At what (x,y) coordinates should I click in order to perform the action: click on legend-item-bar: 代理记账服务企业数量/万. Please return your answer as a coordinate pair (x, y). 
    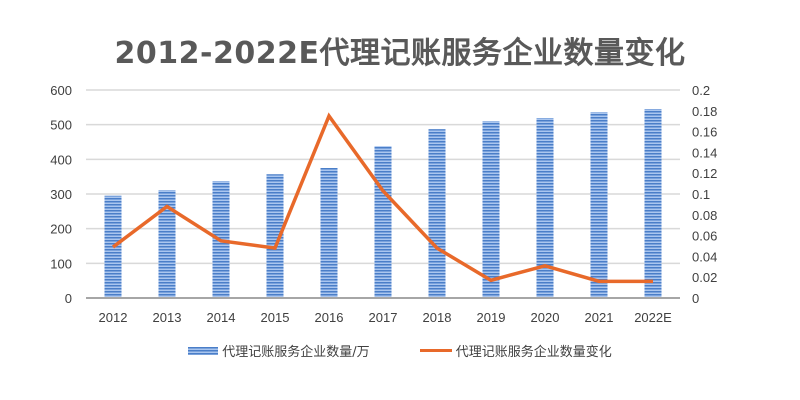
    Looking at the image, I should click on (279, 350).